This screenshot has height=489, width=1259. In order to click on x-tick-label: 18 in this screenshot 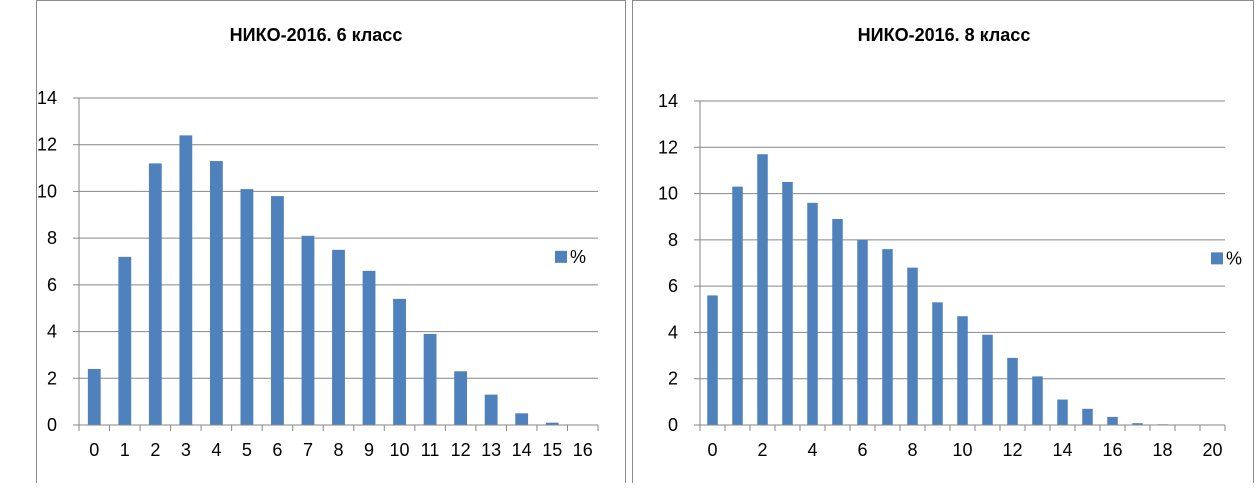, I will do `click(1162, 450)`.